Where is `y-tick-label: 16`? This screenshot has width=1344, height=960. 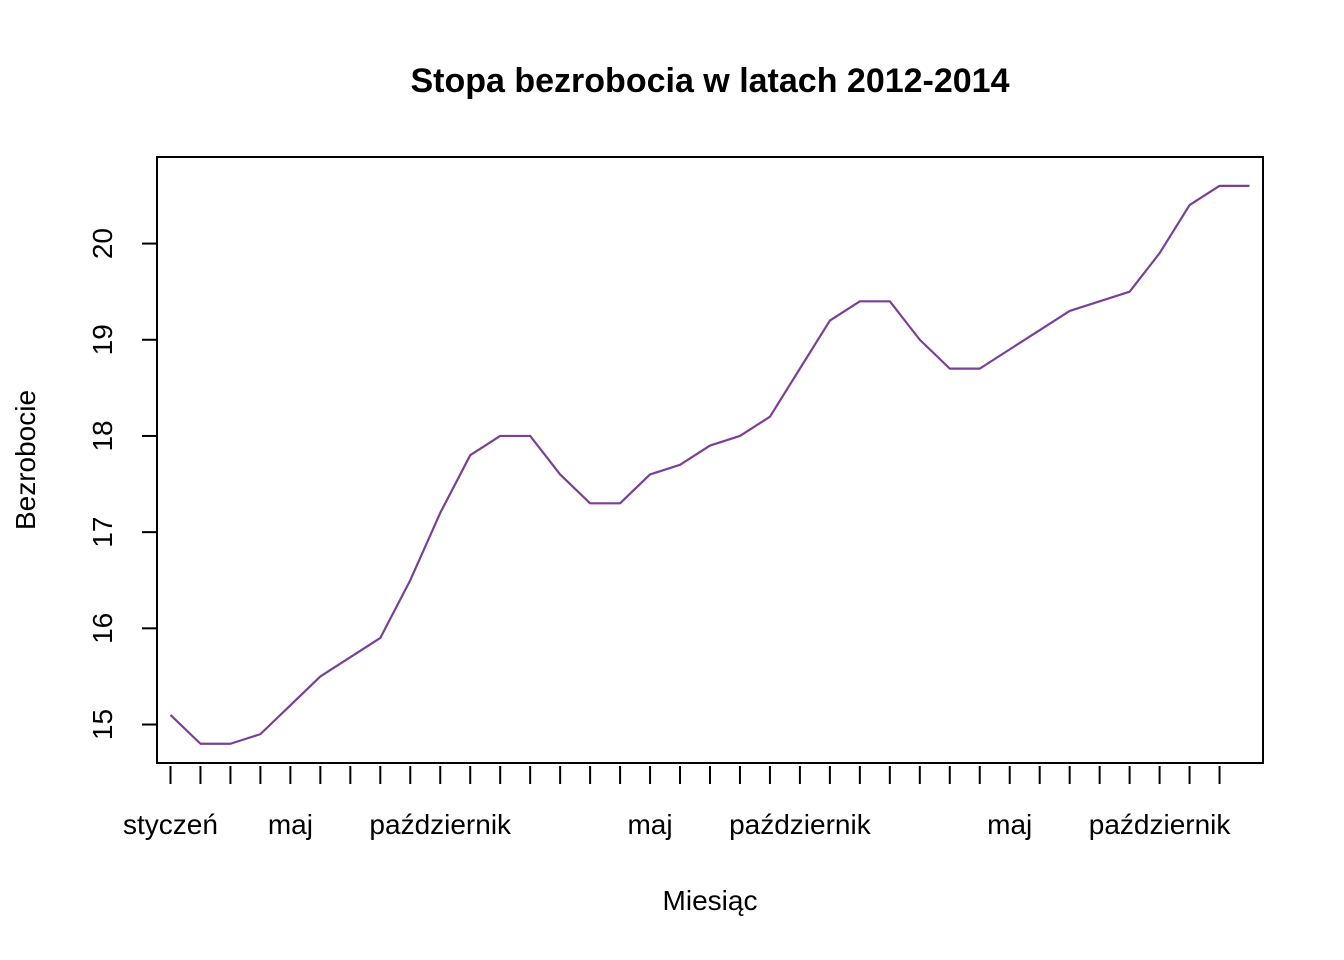
y-tick-label: 16 is located at coordinates (102, 628).